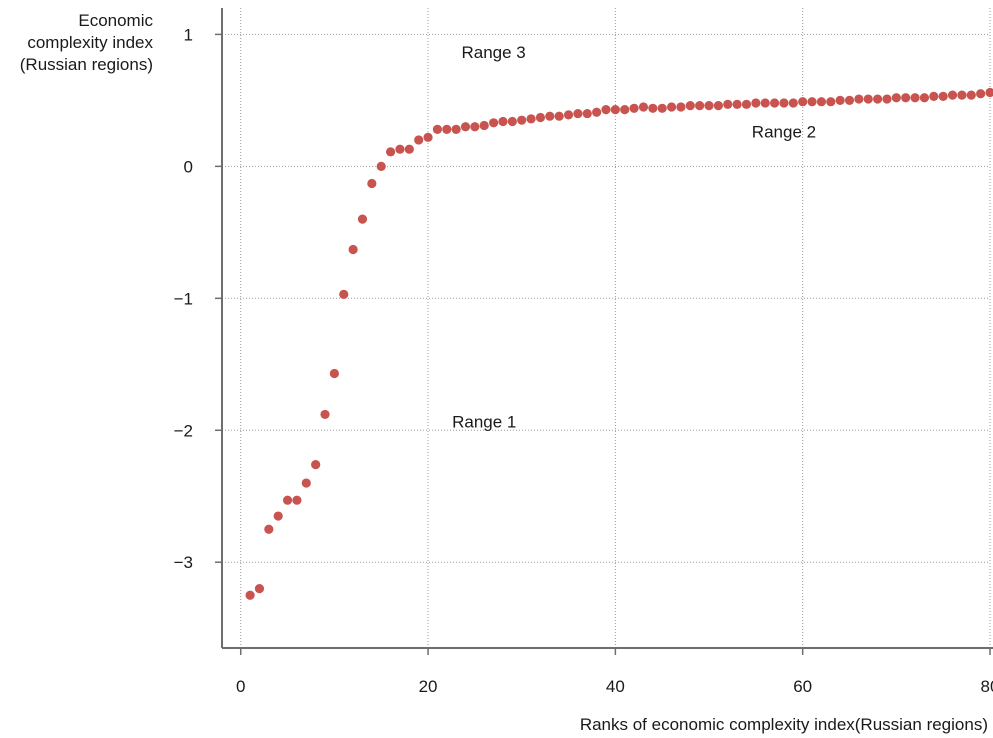 This screenshot has height=738, width=993. What do you see at coordinates (188, 34) in the screenshot?
I see `y-tick-label: 1` at bounding box center [188, 34].